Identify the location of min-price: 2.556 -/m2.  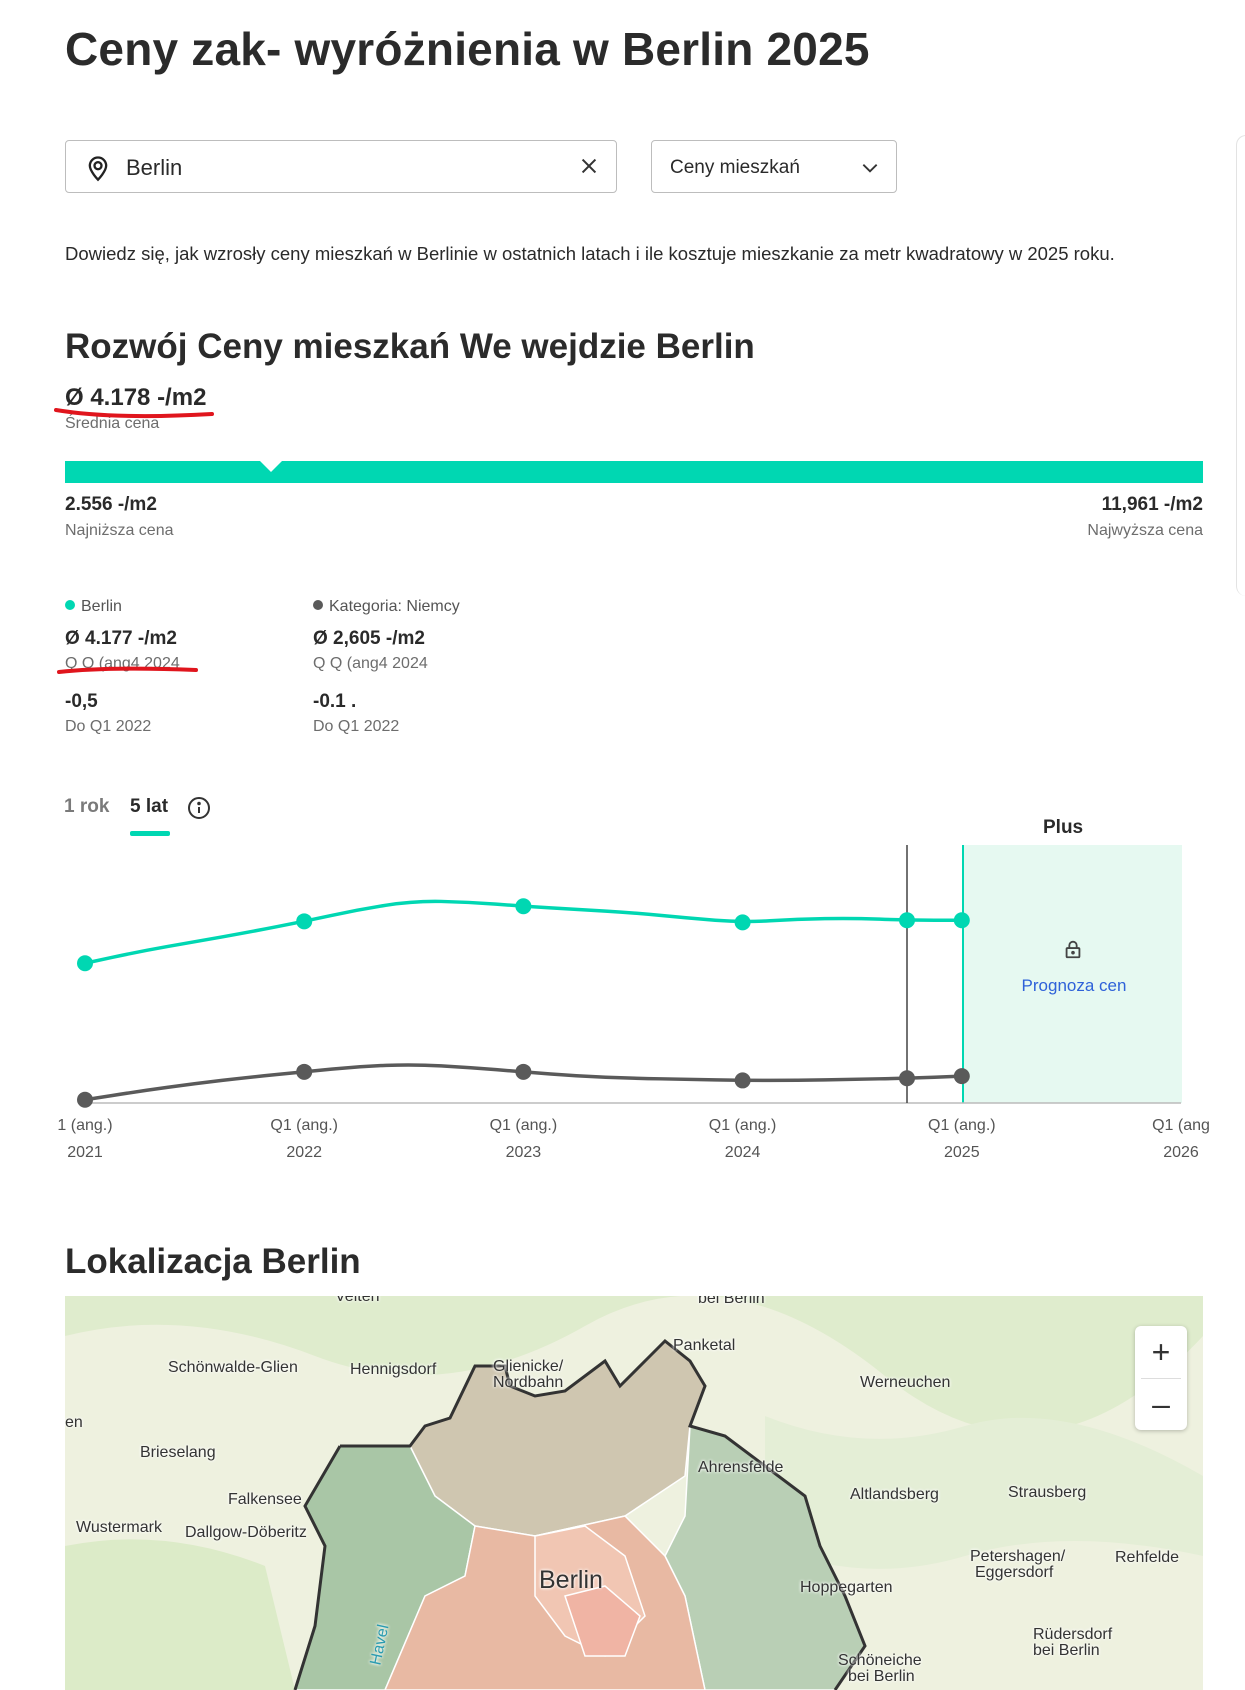
(111, 504).